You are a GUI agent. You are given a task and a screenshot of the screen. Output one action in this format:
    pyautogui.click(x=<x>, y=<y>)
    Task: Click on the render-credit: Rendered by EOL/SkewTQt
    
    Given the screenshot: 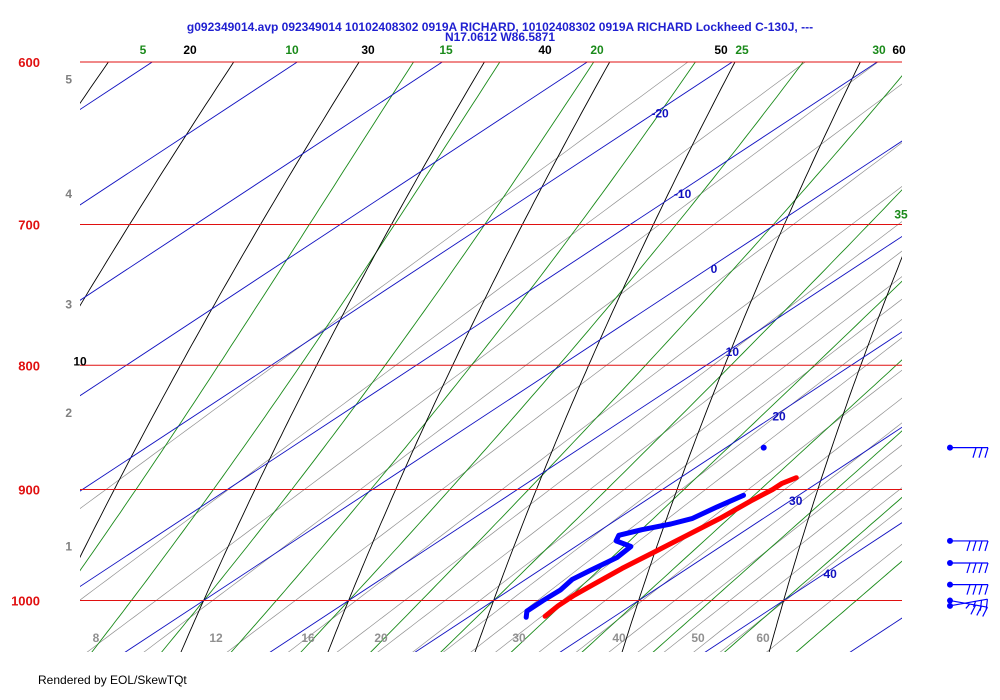 What is the action you would take?
    pyautogui.click(x=112, y=680)
    